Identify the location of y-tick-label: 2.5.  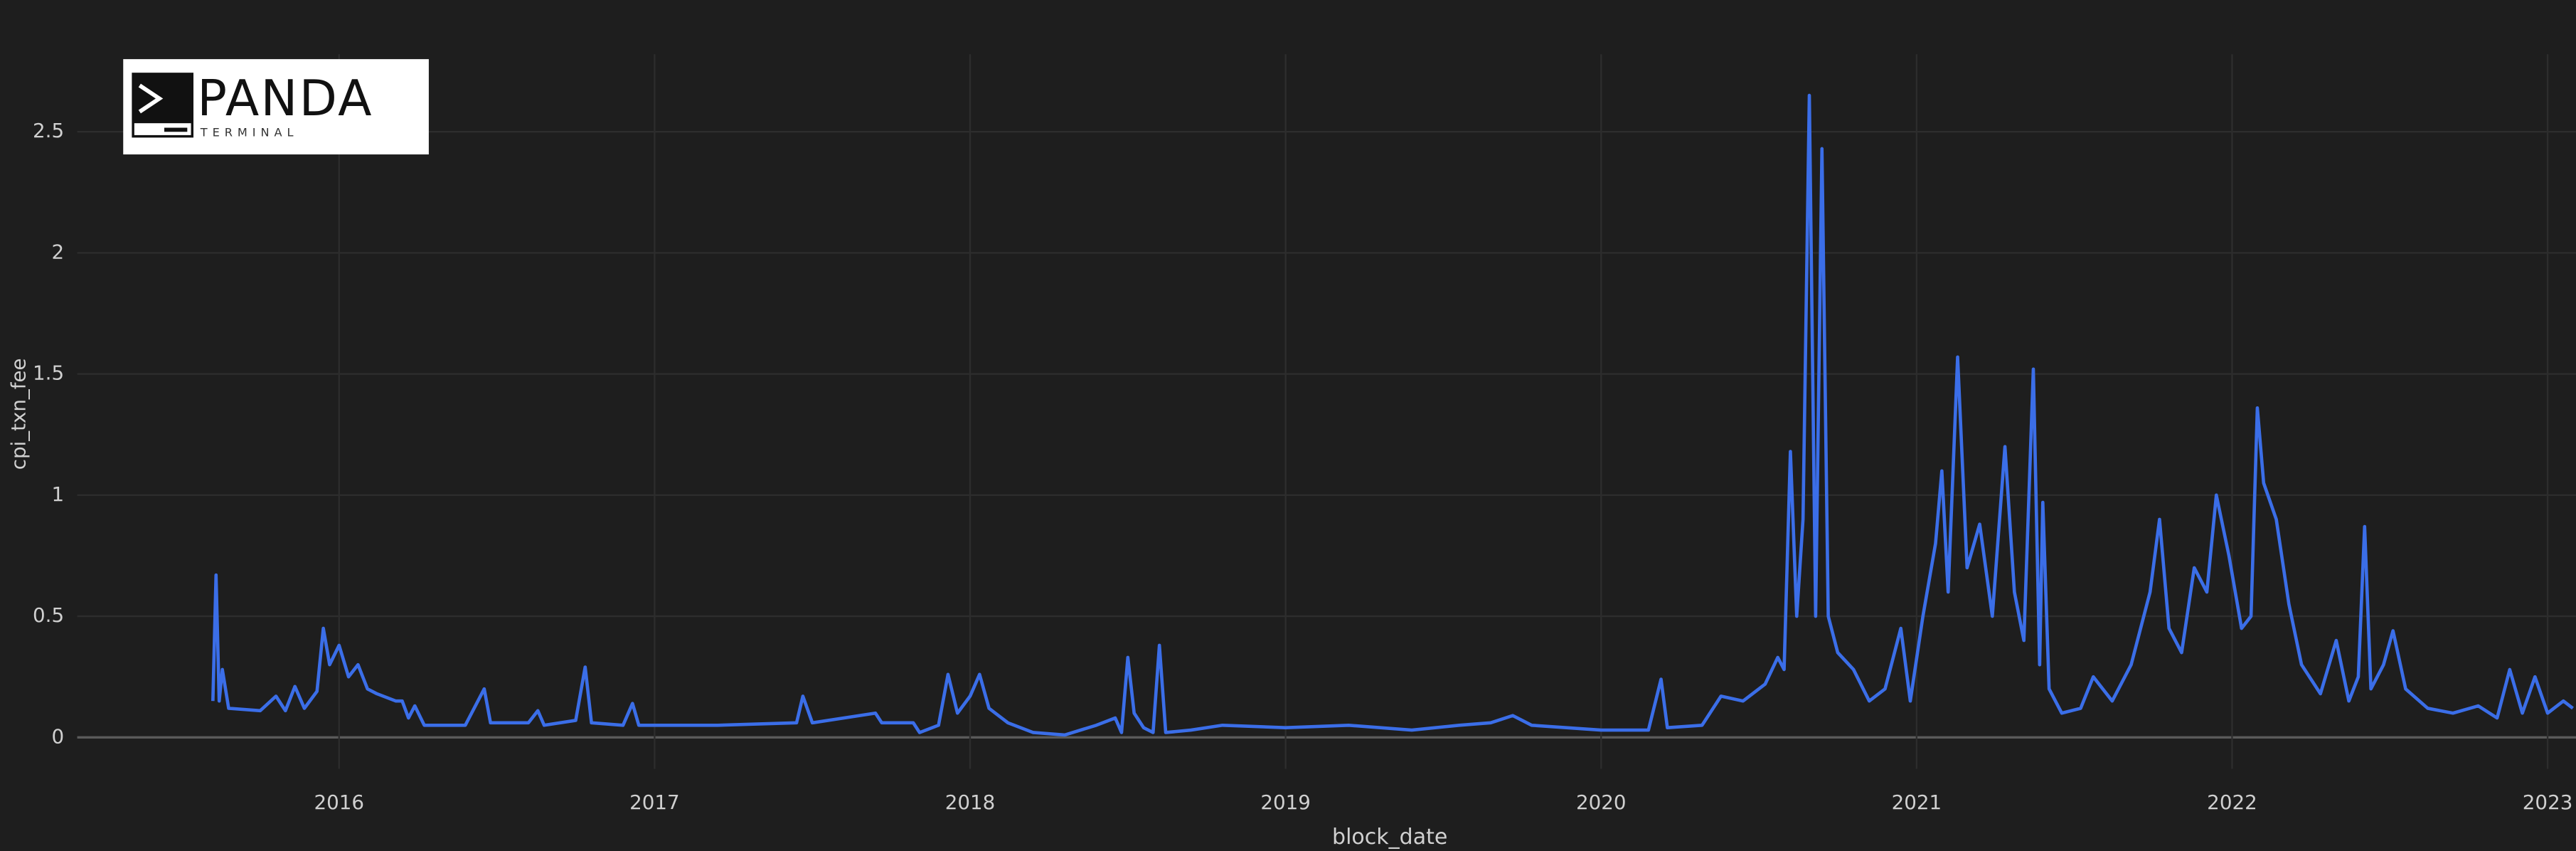
(48, 130).